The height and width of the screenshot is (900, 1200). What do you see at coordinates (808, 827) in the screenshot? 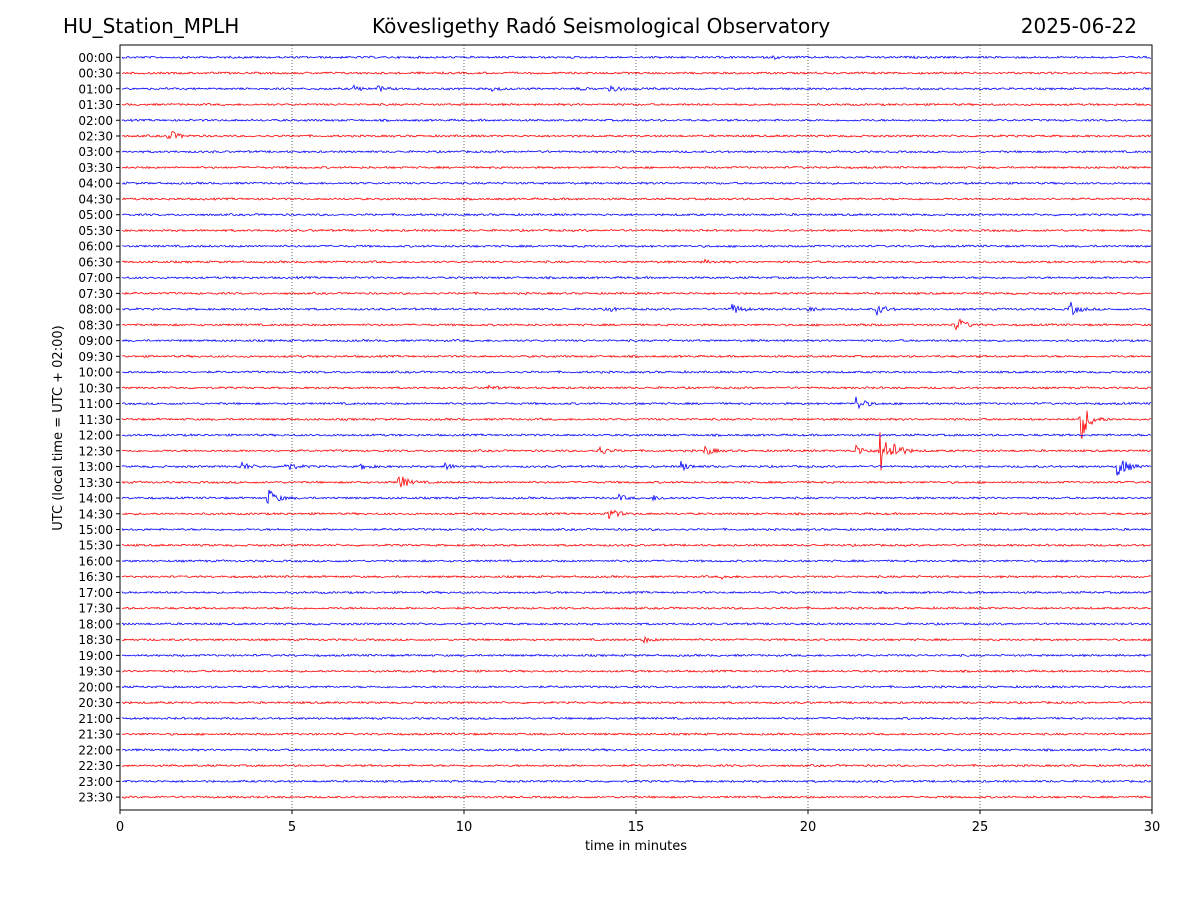
I see `x-tick-label: 20` at bounding box center [808, 827].